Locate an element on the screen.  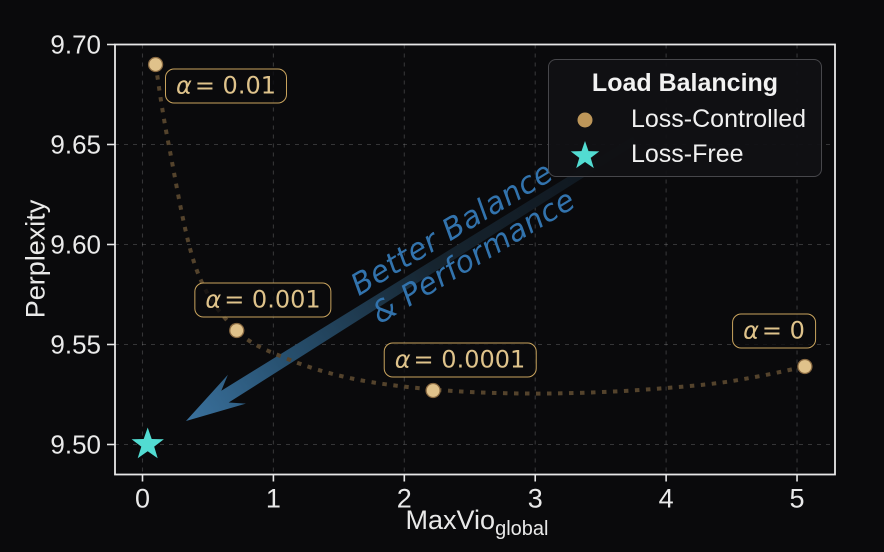
x-axis-label: MaxVioglobal is located at coordinates (477, 523).